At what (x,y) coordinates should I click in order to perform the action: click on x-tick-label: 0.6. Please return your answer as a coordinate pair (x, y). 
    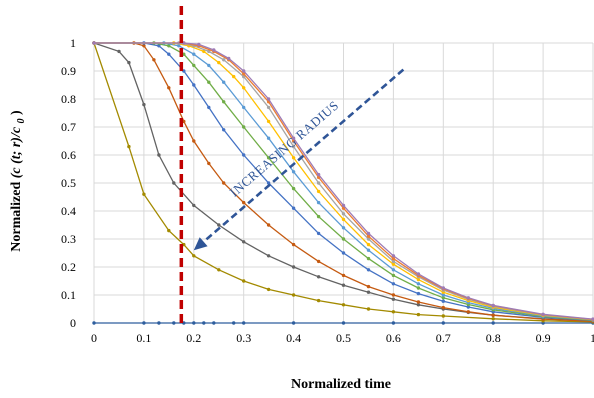
    Looking at the image, I should click on (393, 338).